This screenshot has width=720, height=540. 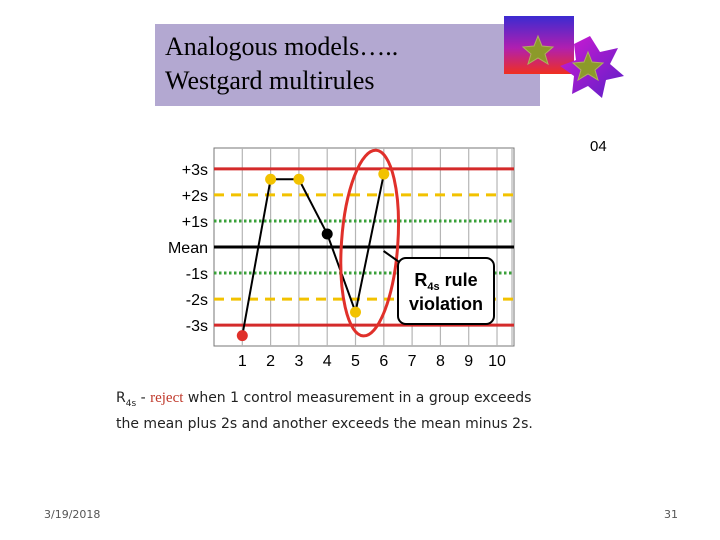 I want to click on y-tick-label: -2s, so click(x=197, y=300).